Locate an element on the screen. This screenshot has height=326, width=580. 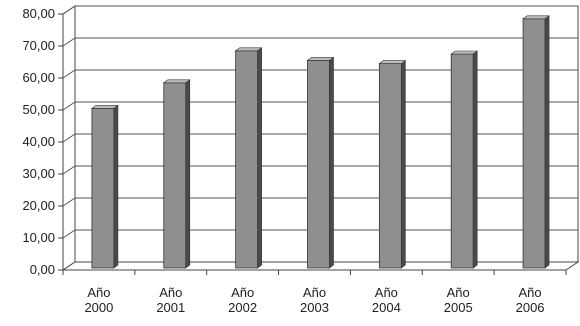
x-tick-label: Año 2002 is located at coordinates (242, 300).